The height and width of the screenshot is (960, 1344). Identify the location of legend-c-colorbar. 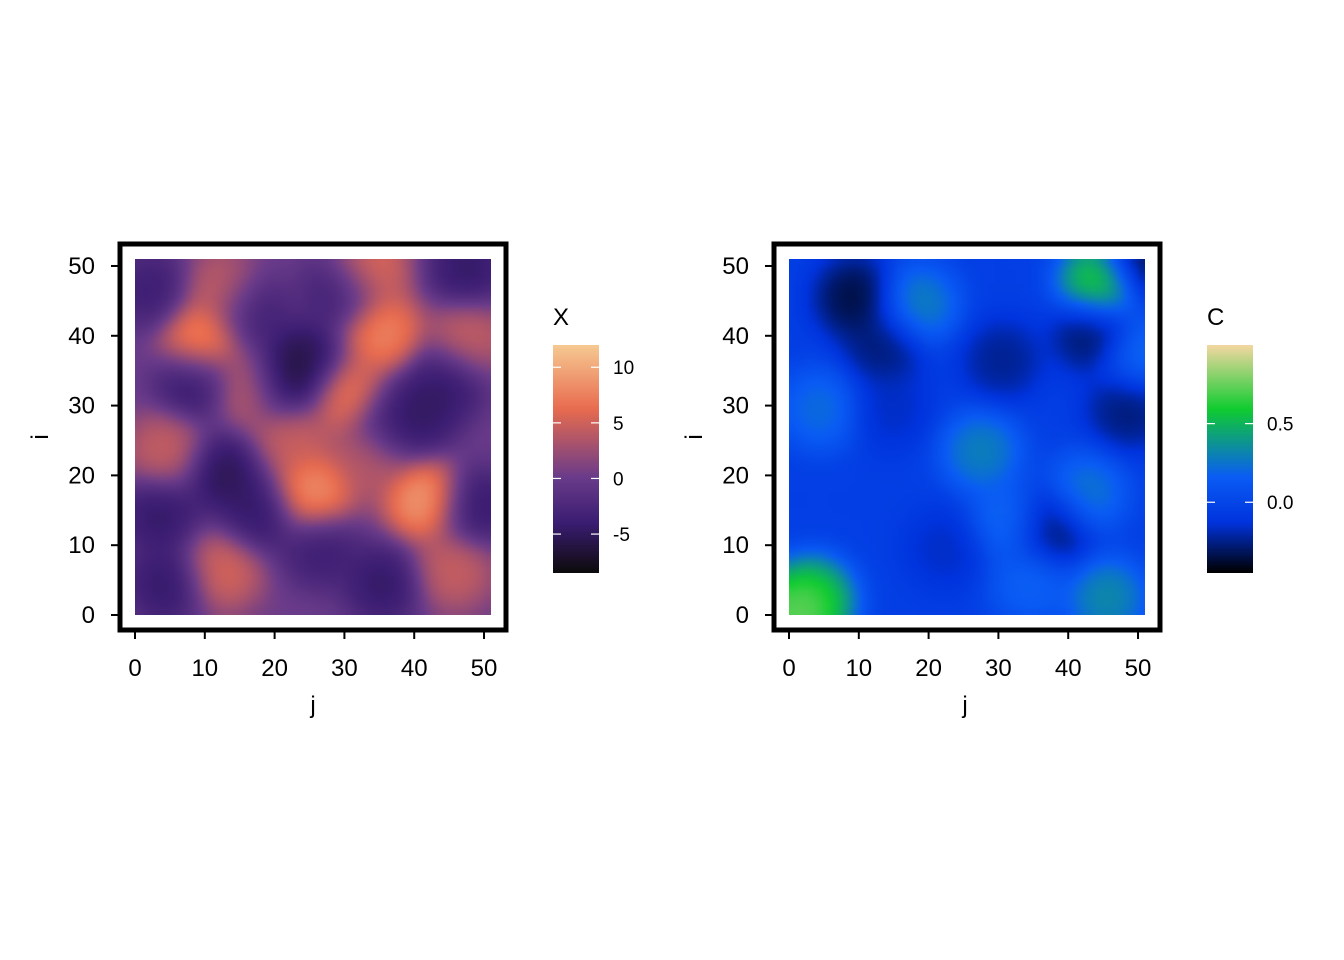
(1230, 459).